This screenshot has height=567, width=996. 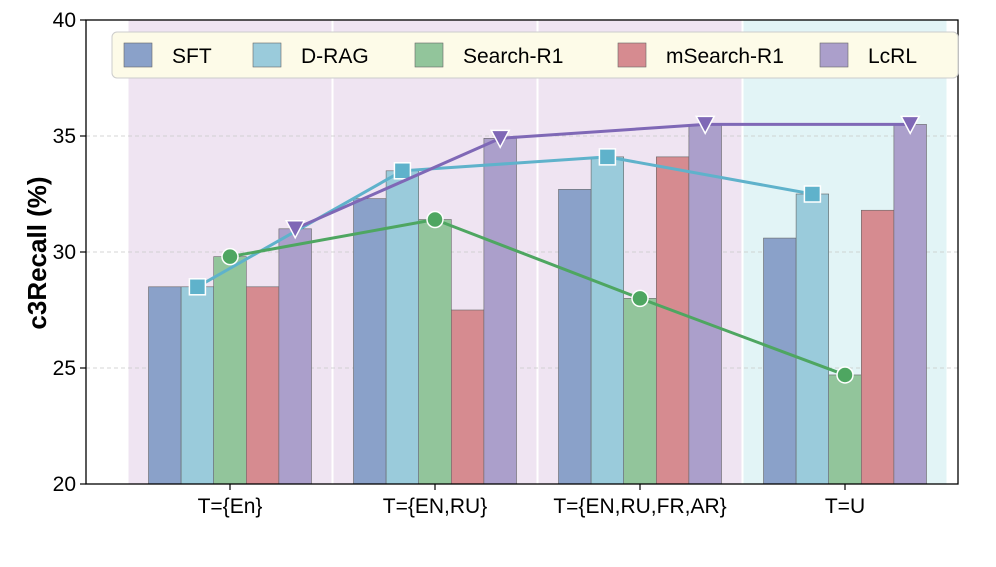 I want to click on legend-label: Search-R1, so click(x=513, y=56).